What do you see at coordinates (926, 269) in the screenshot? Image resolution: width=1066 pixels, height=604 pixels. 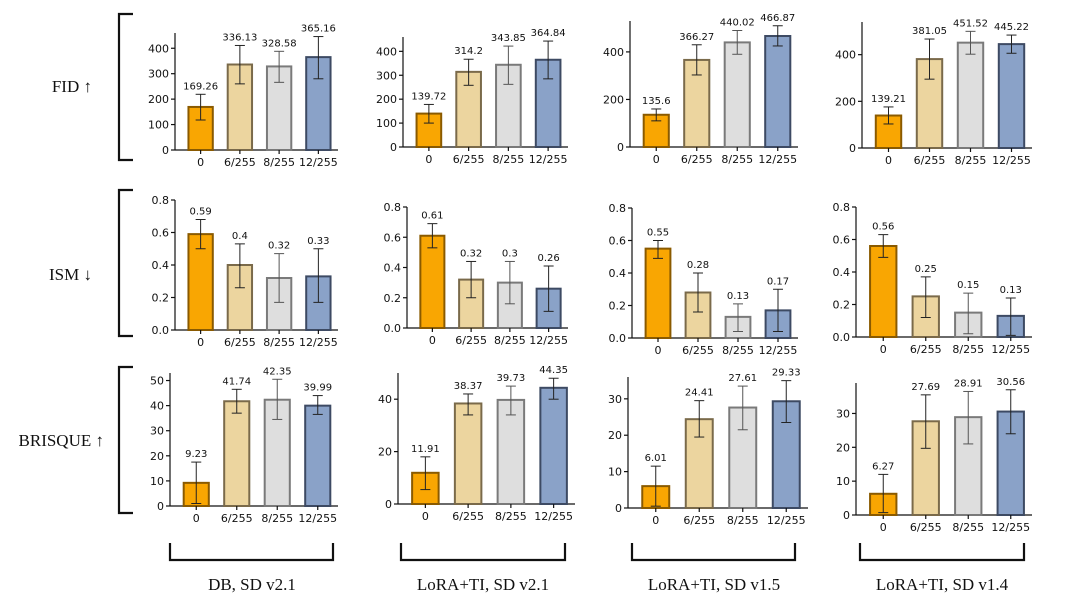 I see `data-label: 0.25` at bounding box center [926, 269].